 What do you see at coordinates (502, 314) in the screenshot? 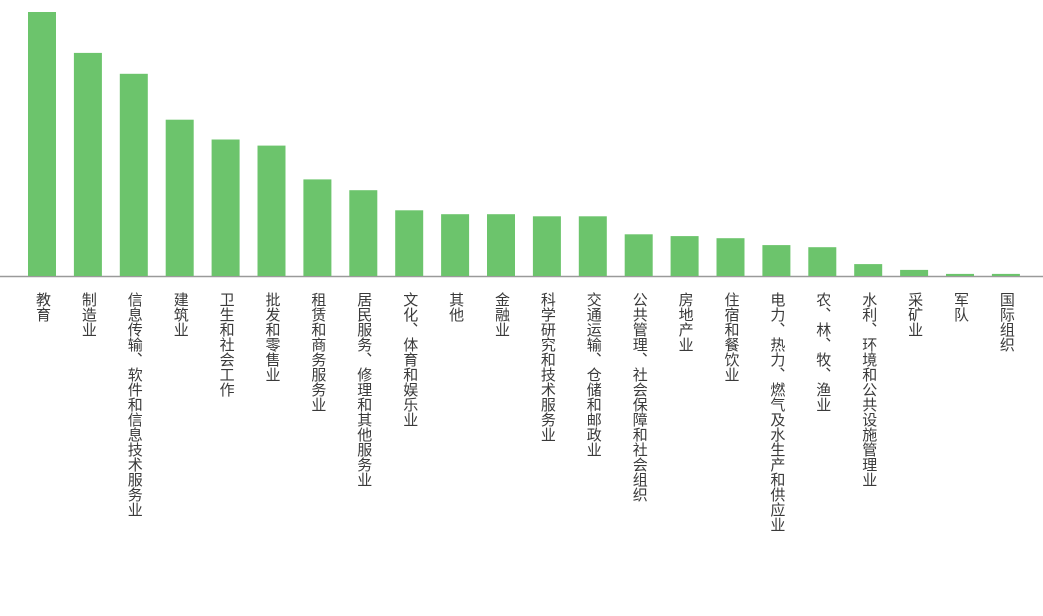
I see `category-label-10: 金融业` at bounding box center [502, 314].